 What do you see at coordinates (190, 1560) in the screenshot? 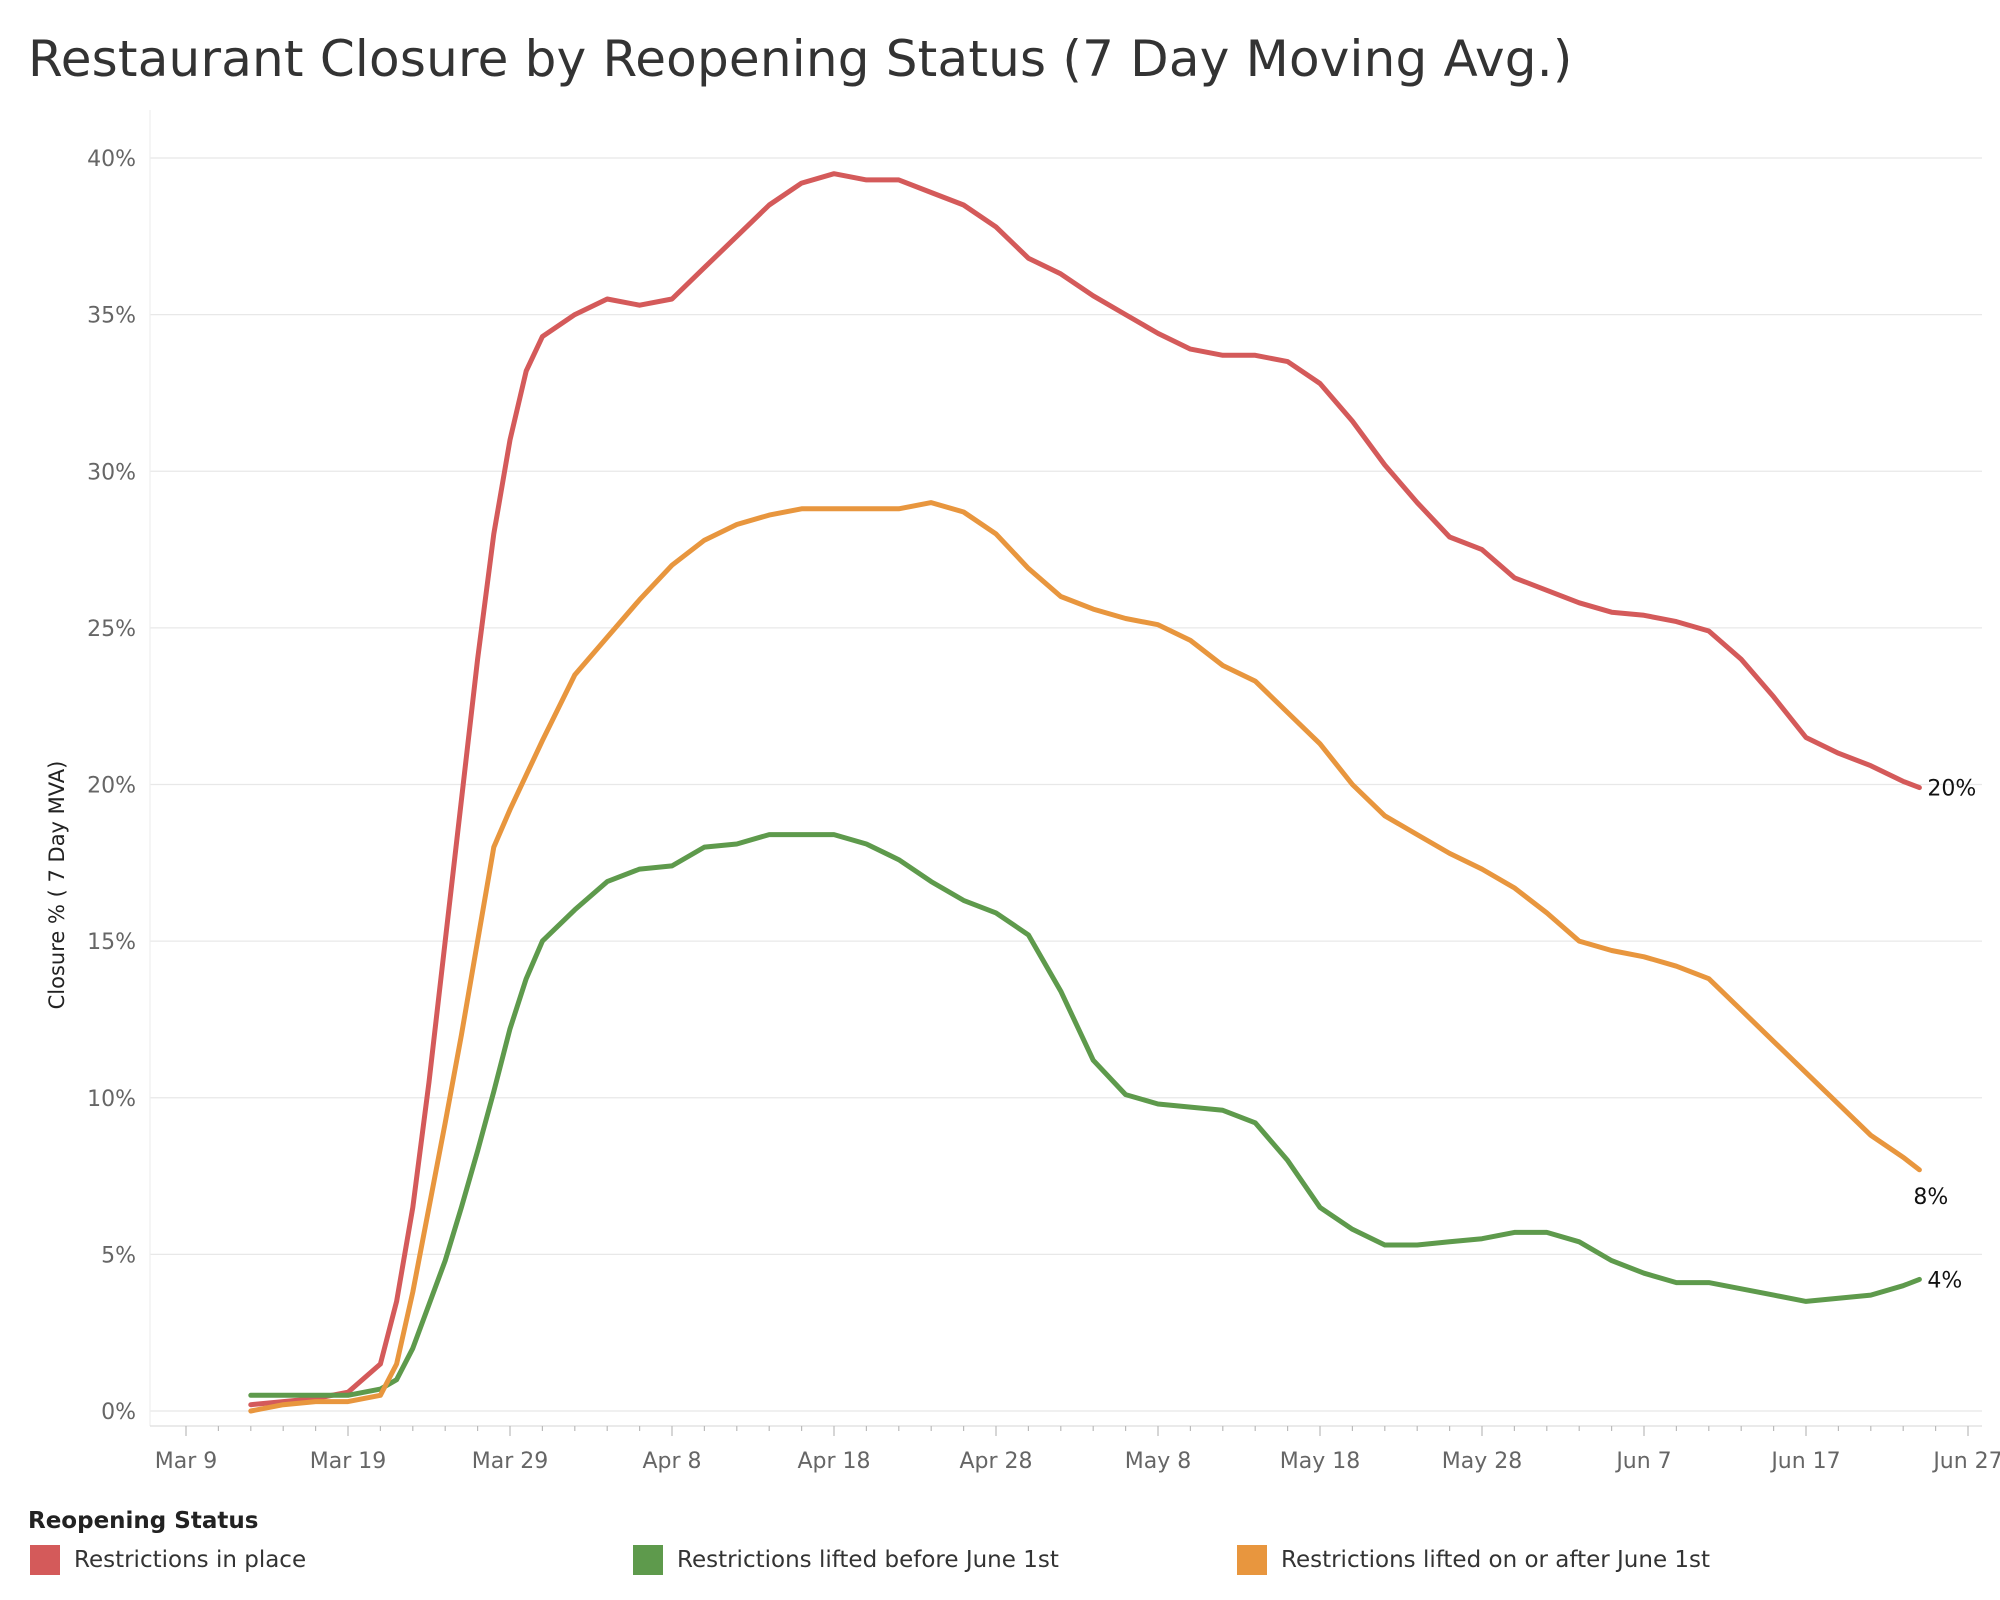
I see `legend-label: Restrictions in place` at bounding box center [190, 1560].